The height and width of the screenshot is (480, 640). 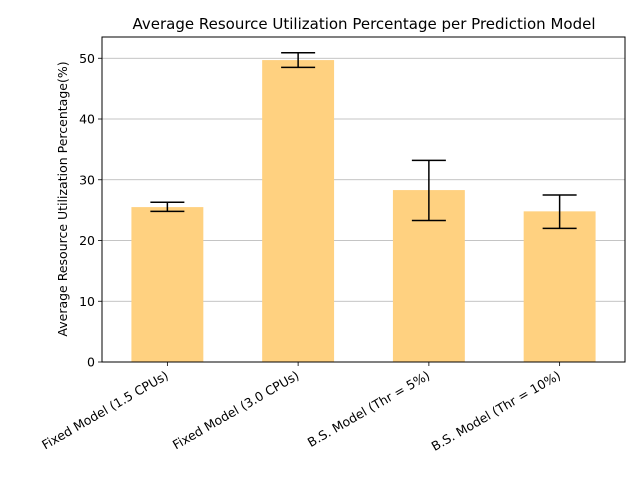 What do you see at coordinates (105, 410) in the screenshot?
I see `x-tick-label: Fixed Model (1.5 CPUs)` at bounding box center [105, 410].